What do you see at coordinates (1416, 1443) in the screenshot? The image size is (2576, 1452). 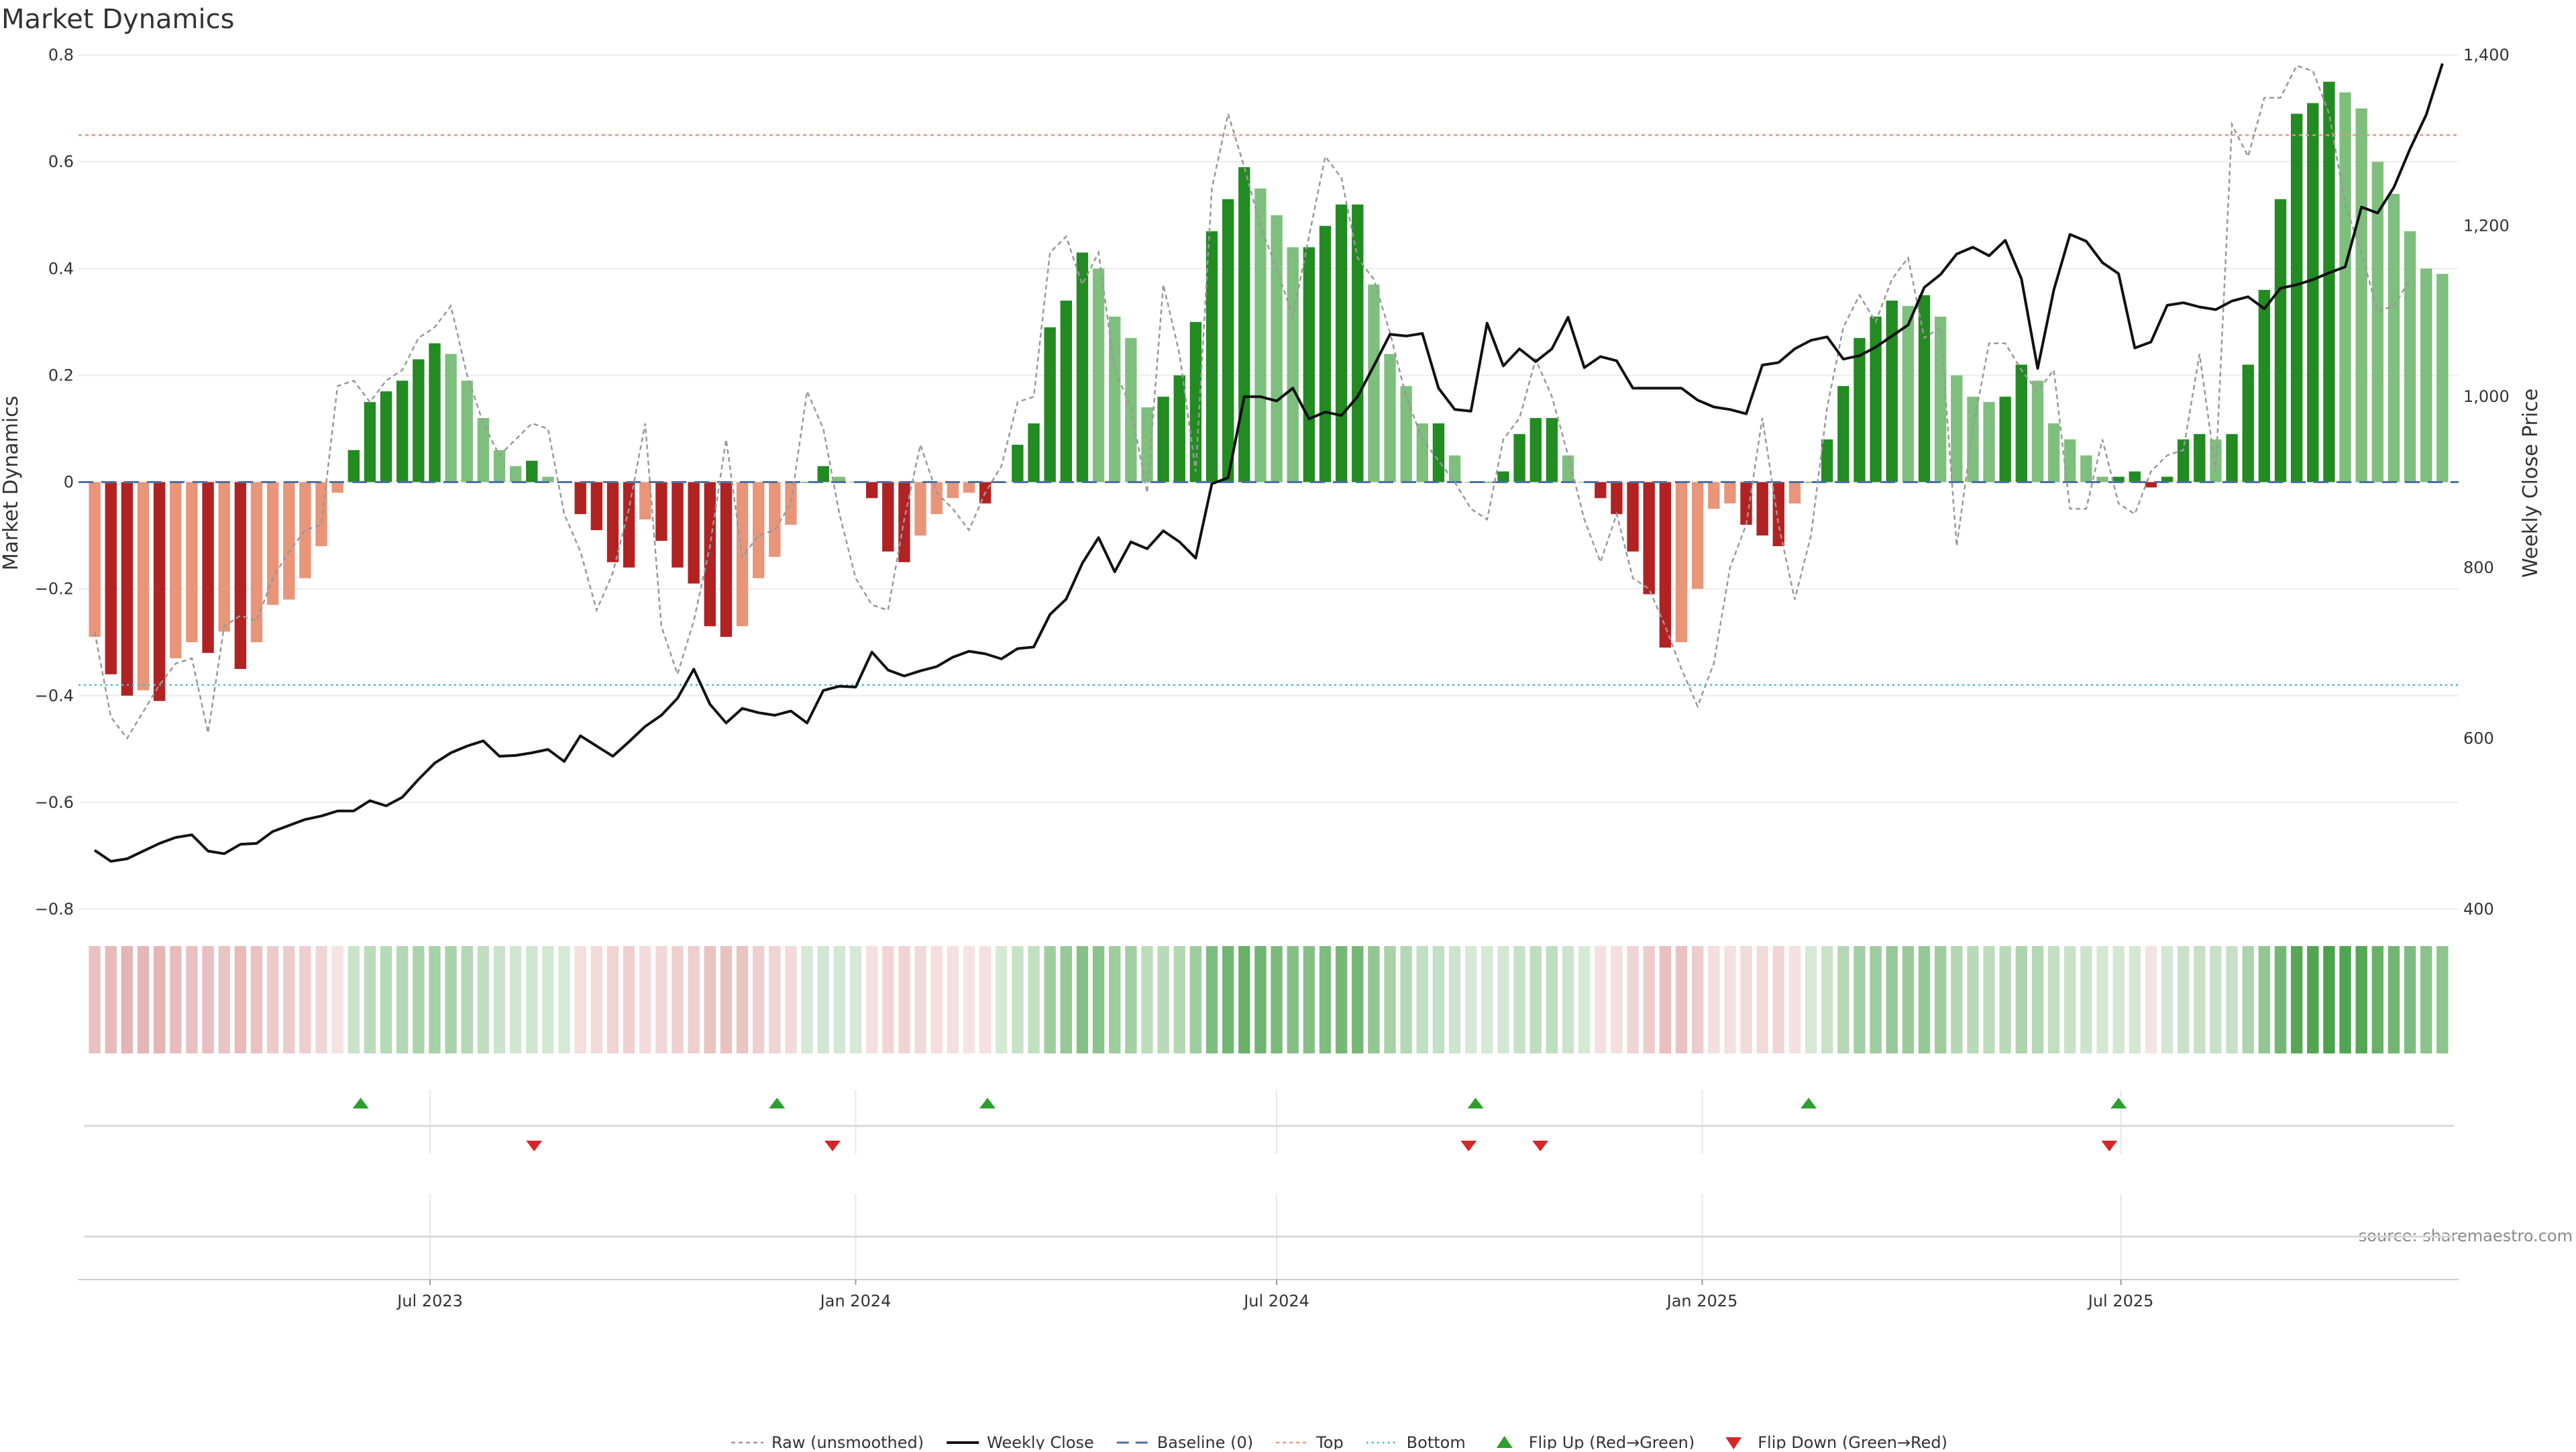 I see `legend-item-bottom: Bottom` at bounding box center [1416, 1443].